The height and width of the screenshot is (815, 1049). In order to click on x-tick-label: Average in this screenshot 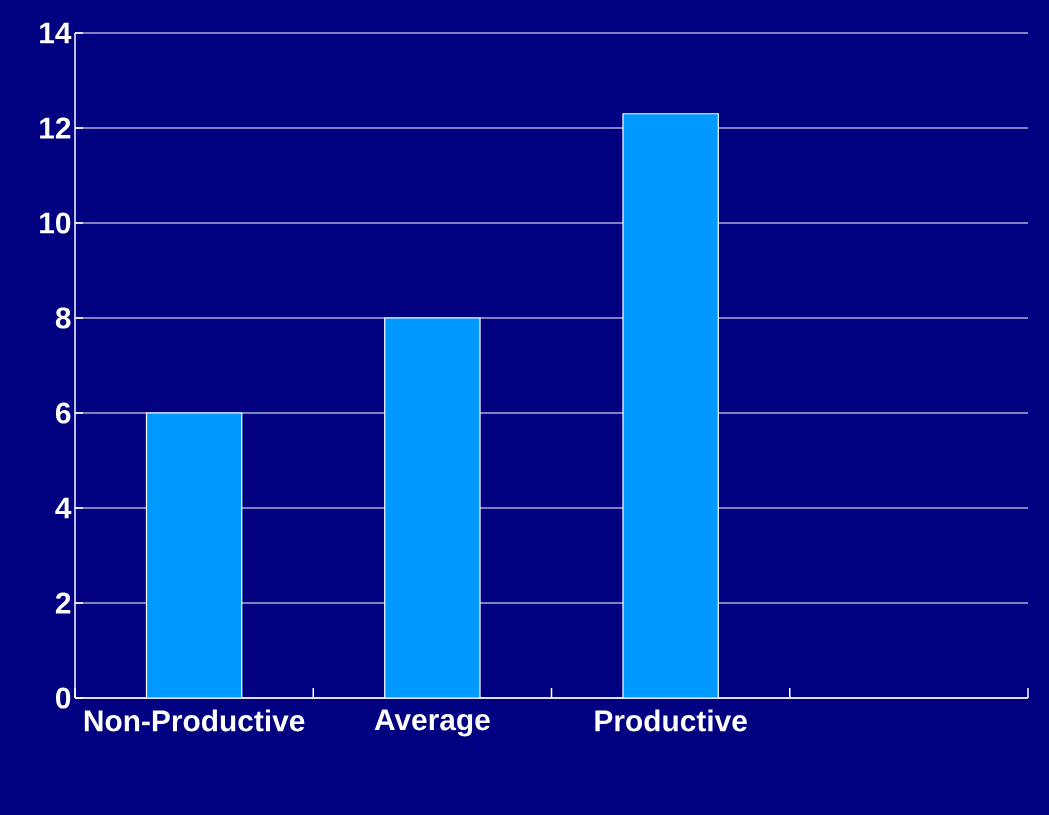, I will do `click(432, 723)`.